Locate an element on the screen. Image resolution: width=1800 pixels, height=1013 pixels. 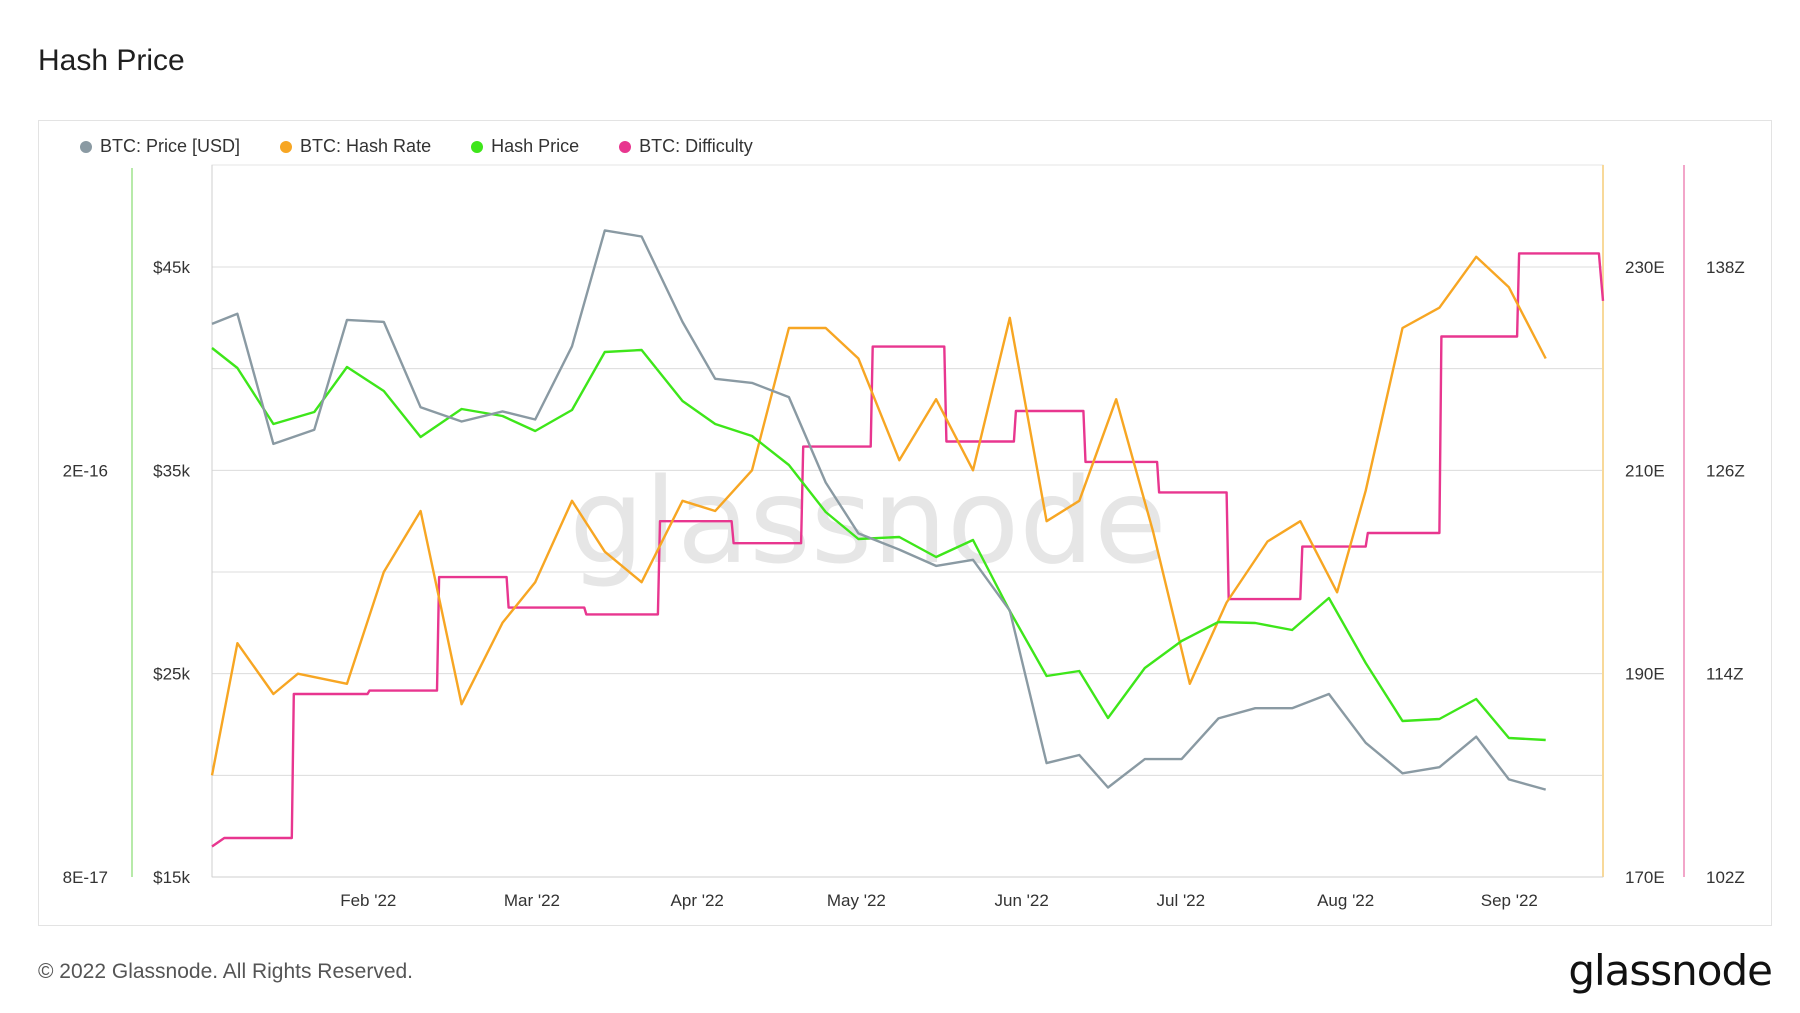
x-tick-label: Apr '22 is located at coordinates (697, 900).